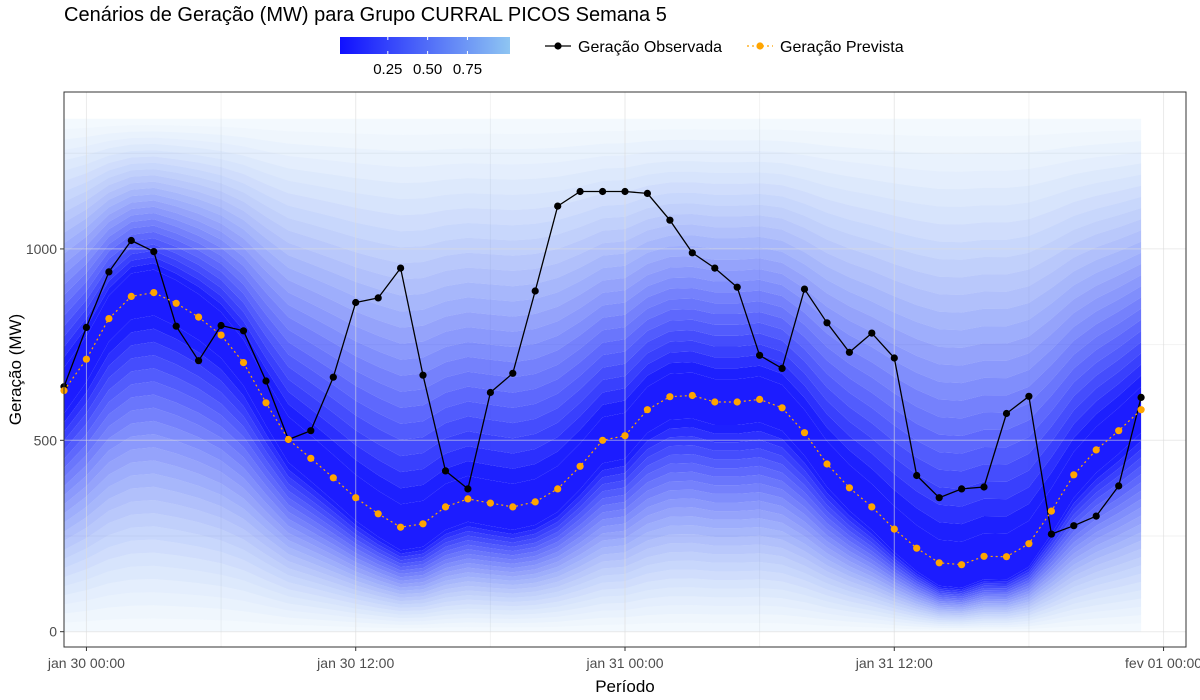 Image resolution: width=1200 pixels, height=700 pixels. Describe the element at coordinates (842, 47) in the screenshot. I see `legend-label: Geração Prevista` at that location.